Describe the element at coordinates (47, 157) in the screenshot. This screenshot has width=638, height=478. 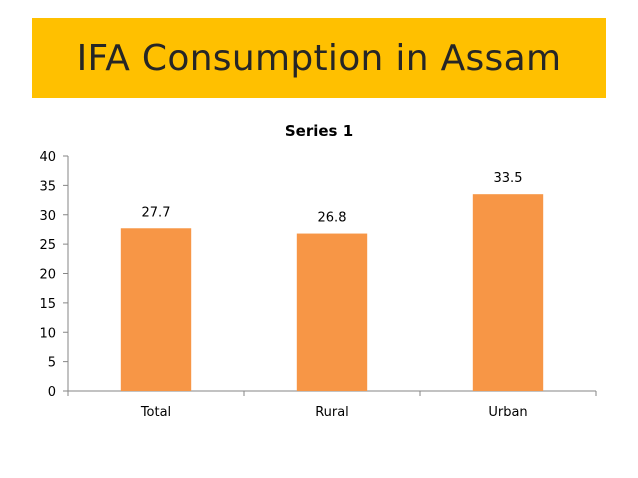
I see `y-tick-label: 40` at that location.